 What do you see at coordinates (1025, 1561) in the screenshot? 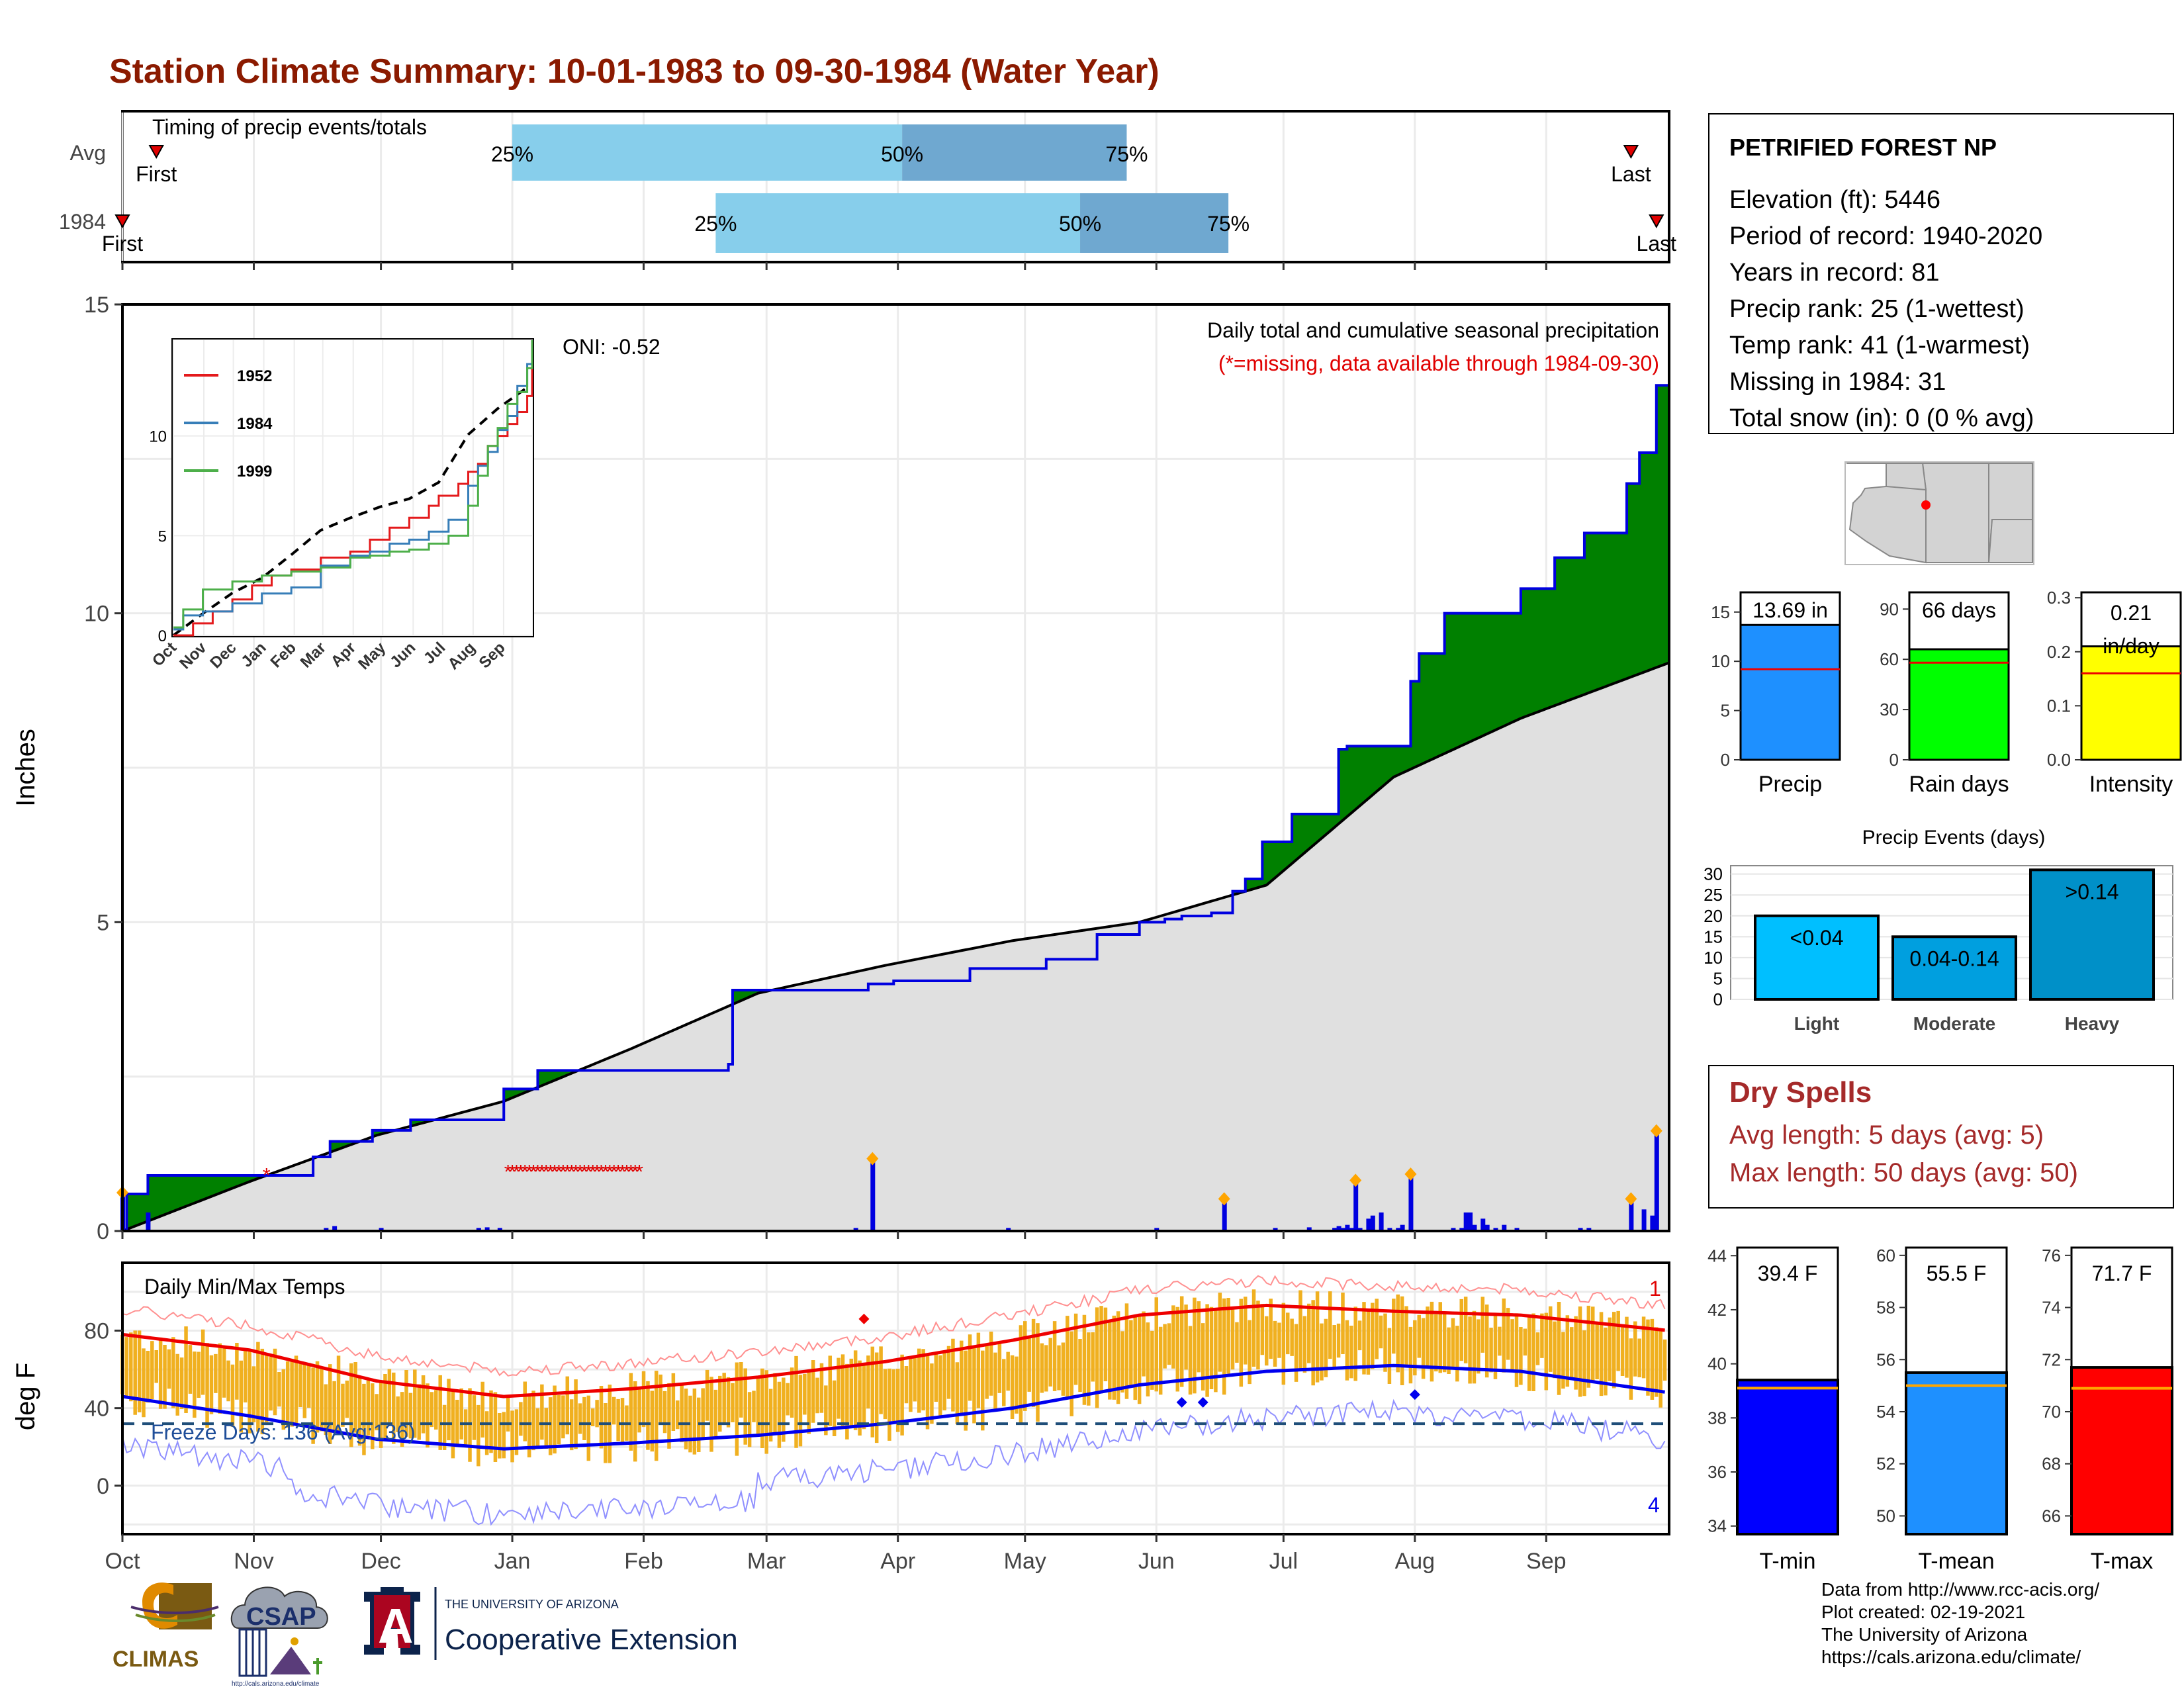
I see `month-label: May` at bounding box center [1025, 1561].